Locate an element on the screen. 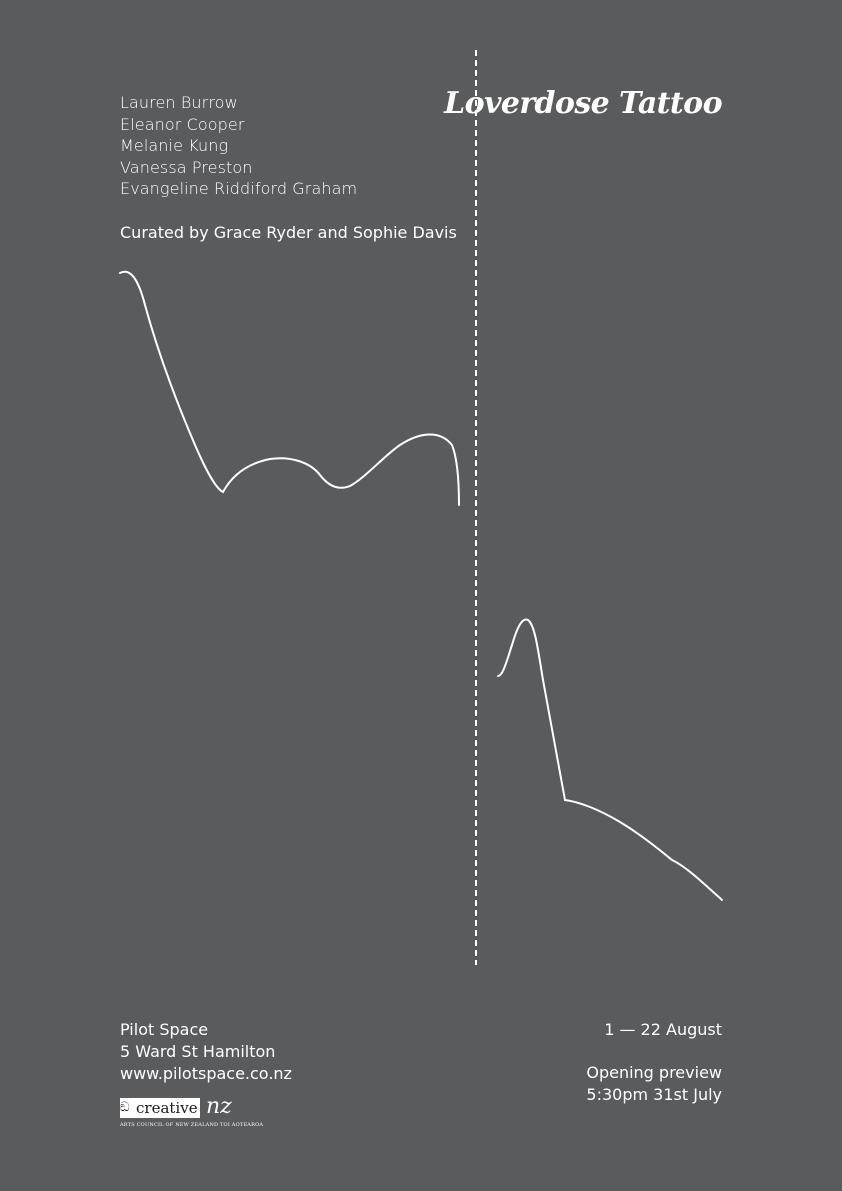 Image resolution: width=842 pixels, height=1191 pixels. run-dates: 1 — 22 August is located at coordinates (663, 1029).